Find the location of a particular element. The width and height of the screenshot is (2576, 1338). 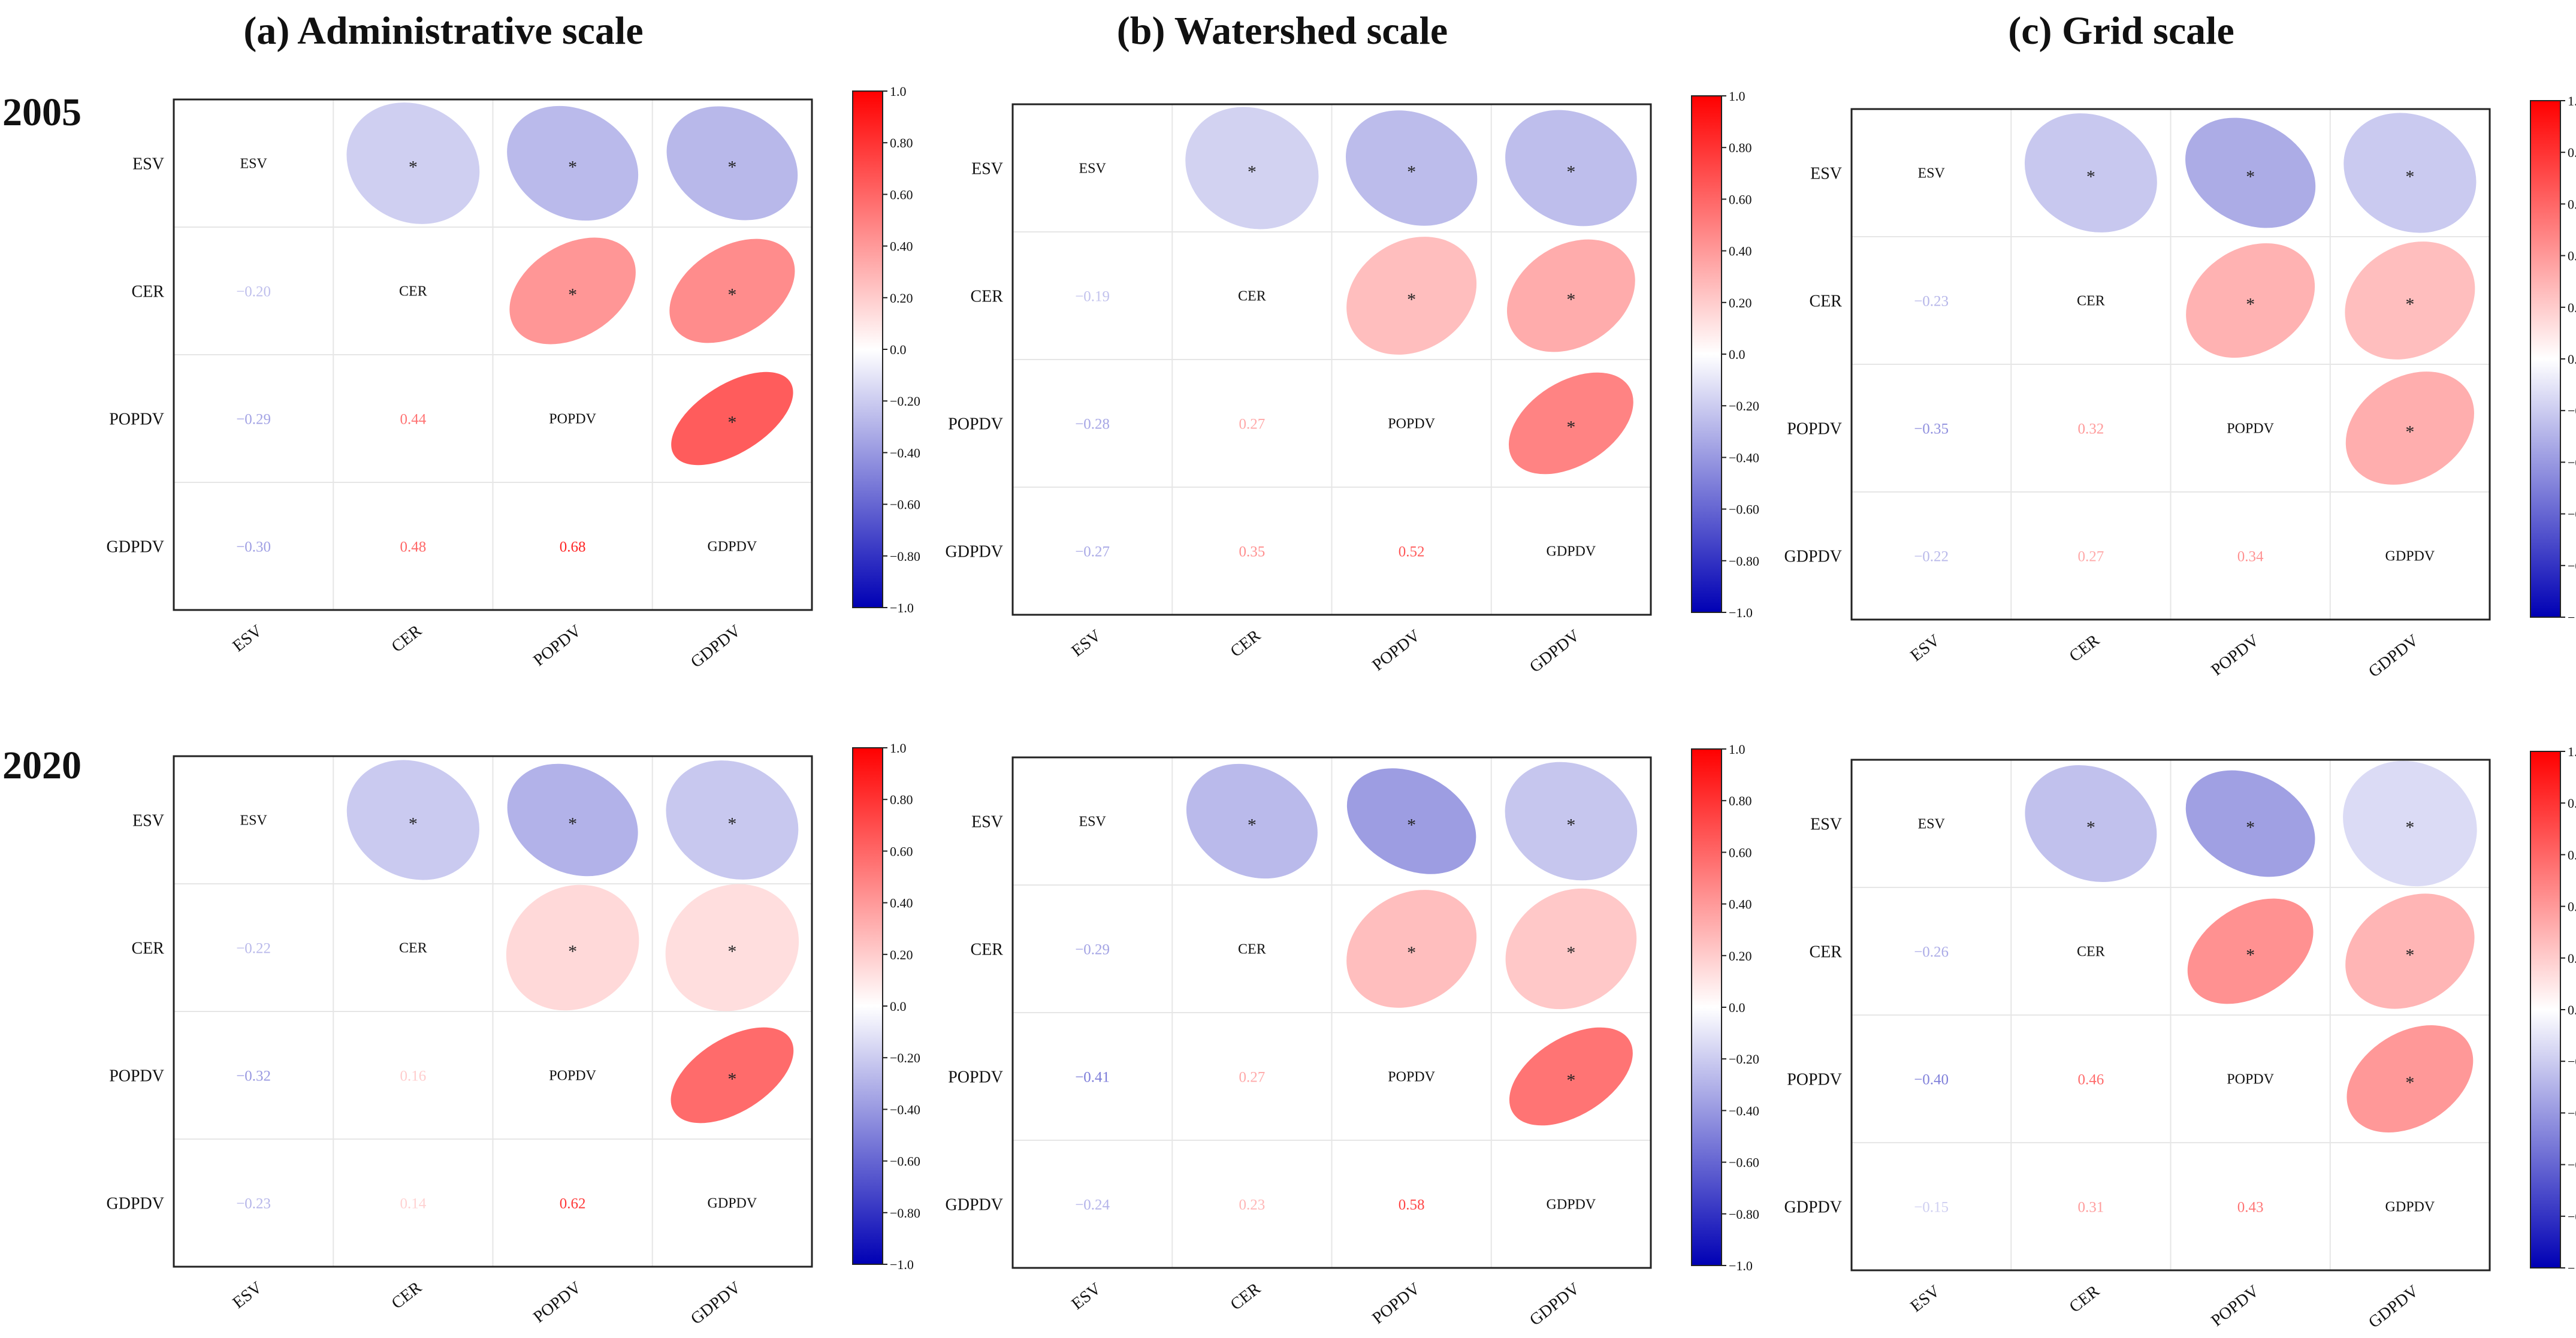

coefficient-label: −0.24 is located at coordinates (1093, 1205).